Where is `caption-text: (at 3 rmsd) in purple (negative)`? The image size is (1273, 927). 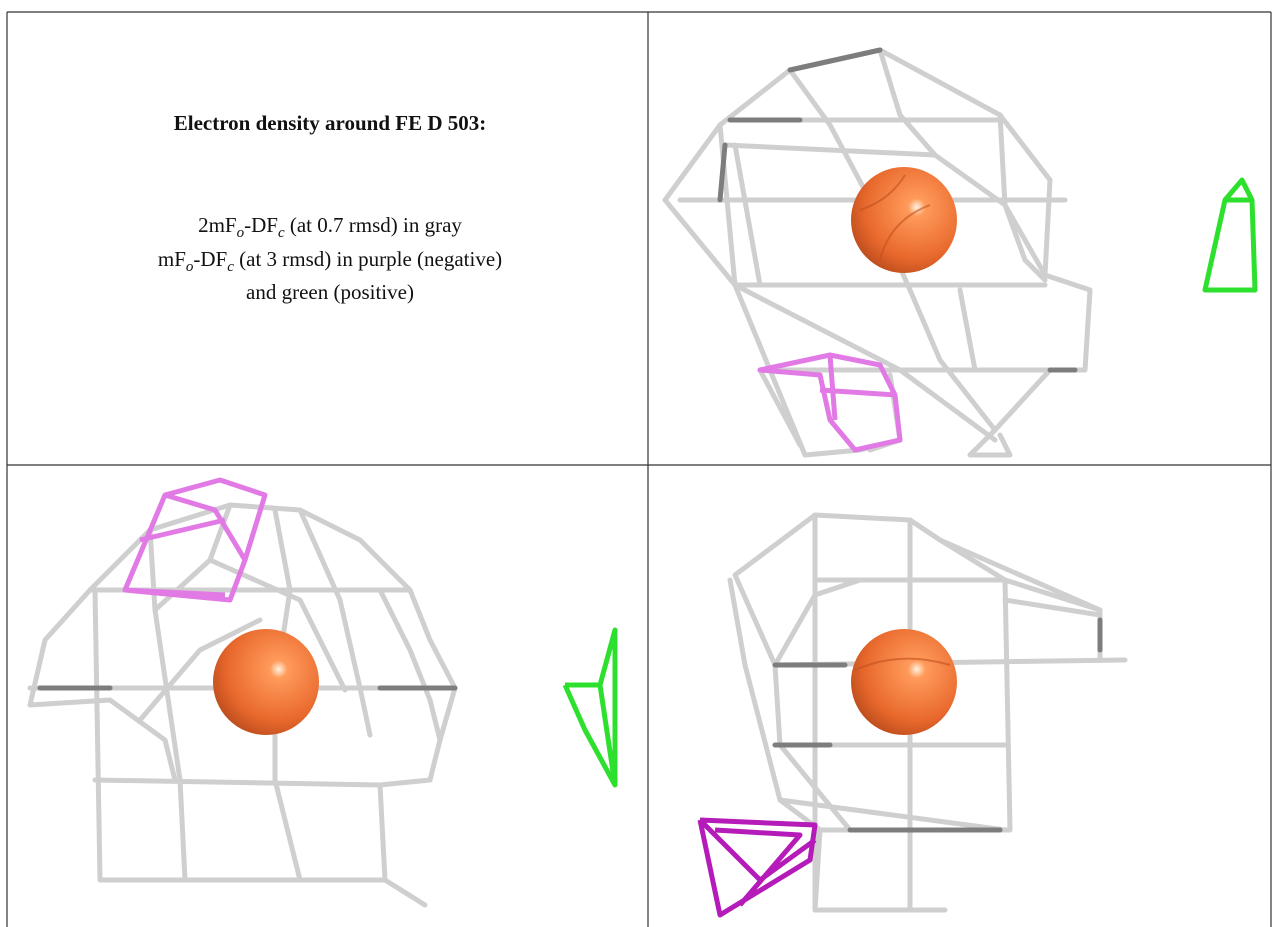
caption-text: (at 3 rmsd) in purple (negative) is located at coordinates (368, 259).